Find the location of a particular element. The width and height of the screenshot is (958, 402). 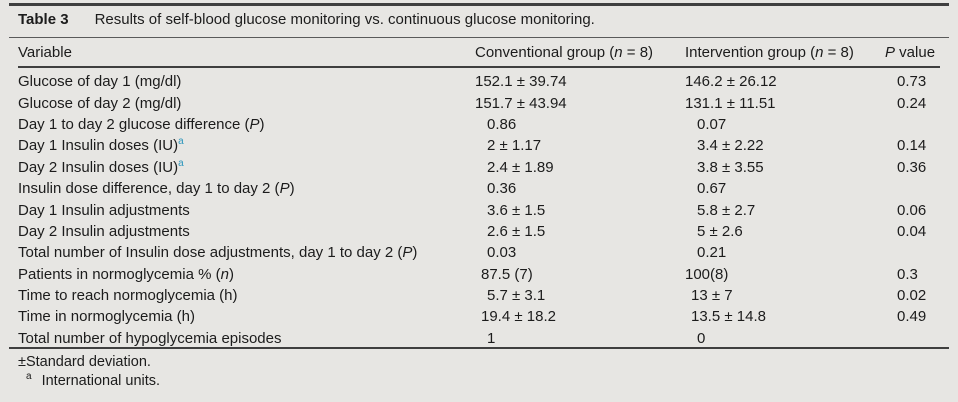

cell-variable: Day 1 to day 2 glucose difference (P) is located at coordinates (141, 124).